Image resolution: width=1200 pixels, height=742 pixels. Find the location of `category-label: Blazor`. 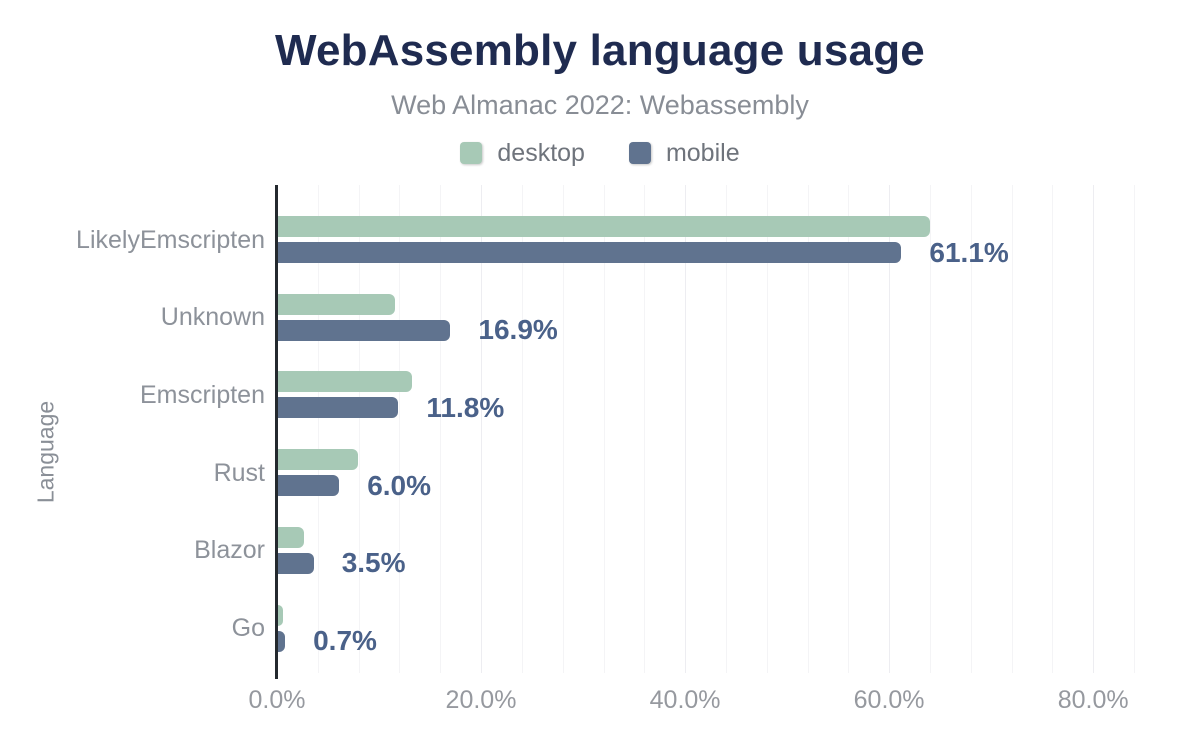

category-label: Blazor is located at coordinates (229, 550).